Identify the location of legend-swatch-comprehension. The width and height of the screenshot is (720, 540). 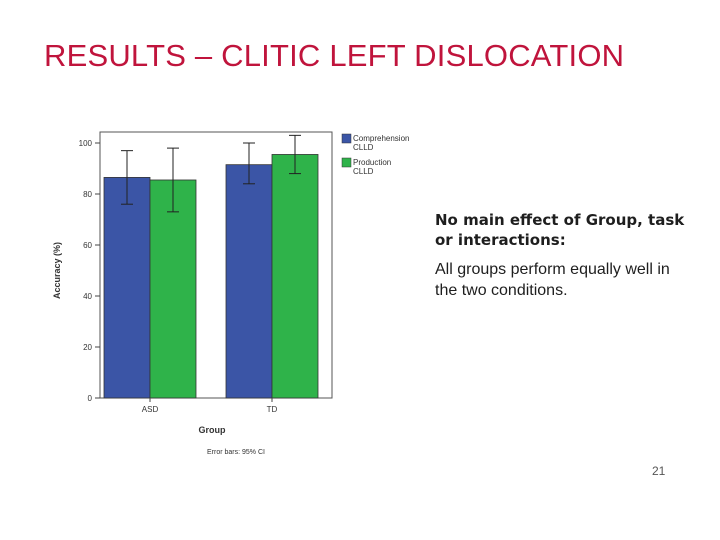
(346, 138).